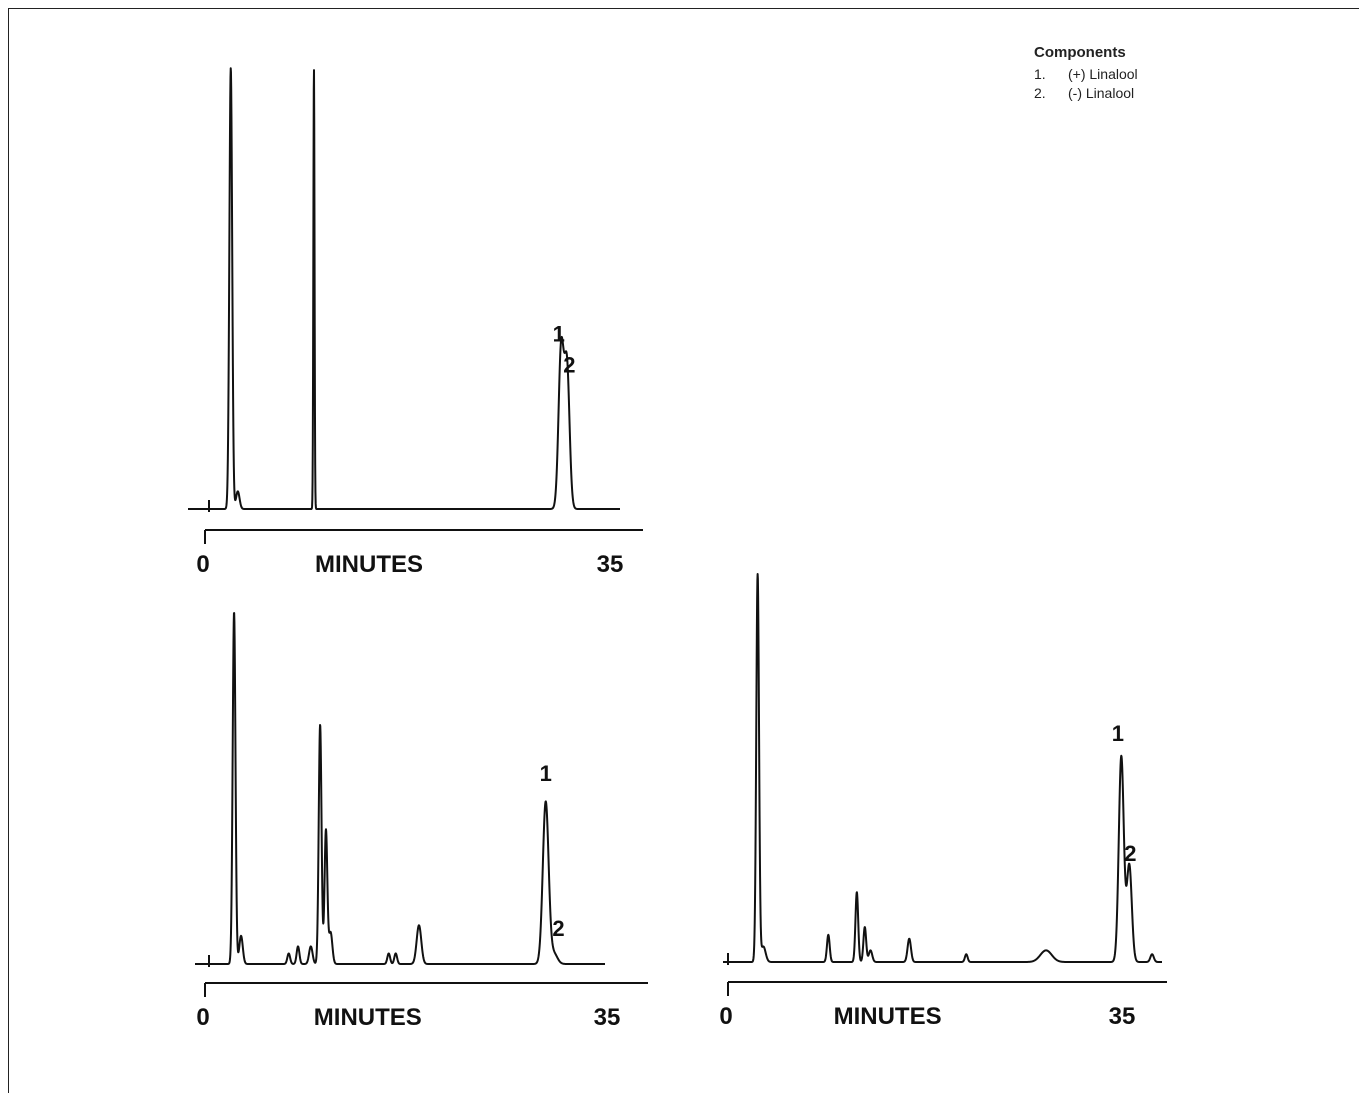  Describe the element at coordinates (1080, 52) in the screenshot. I see `legend-title: Components` at that location.